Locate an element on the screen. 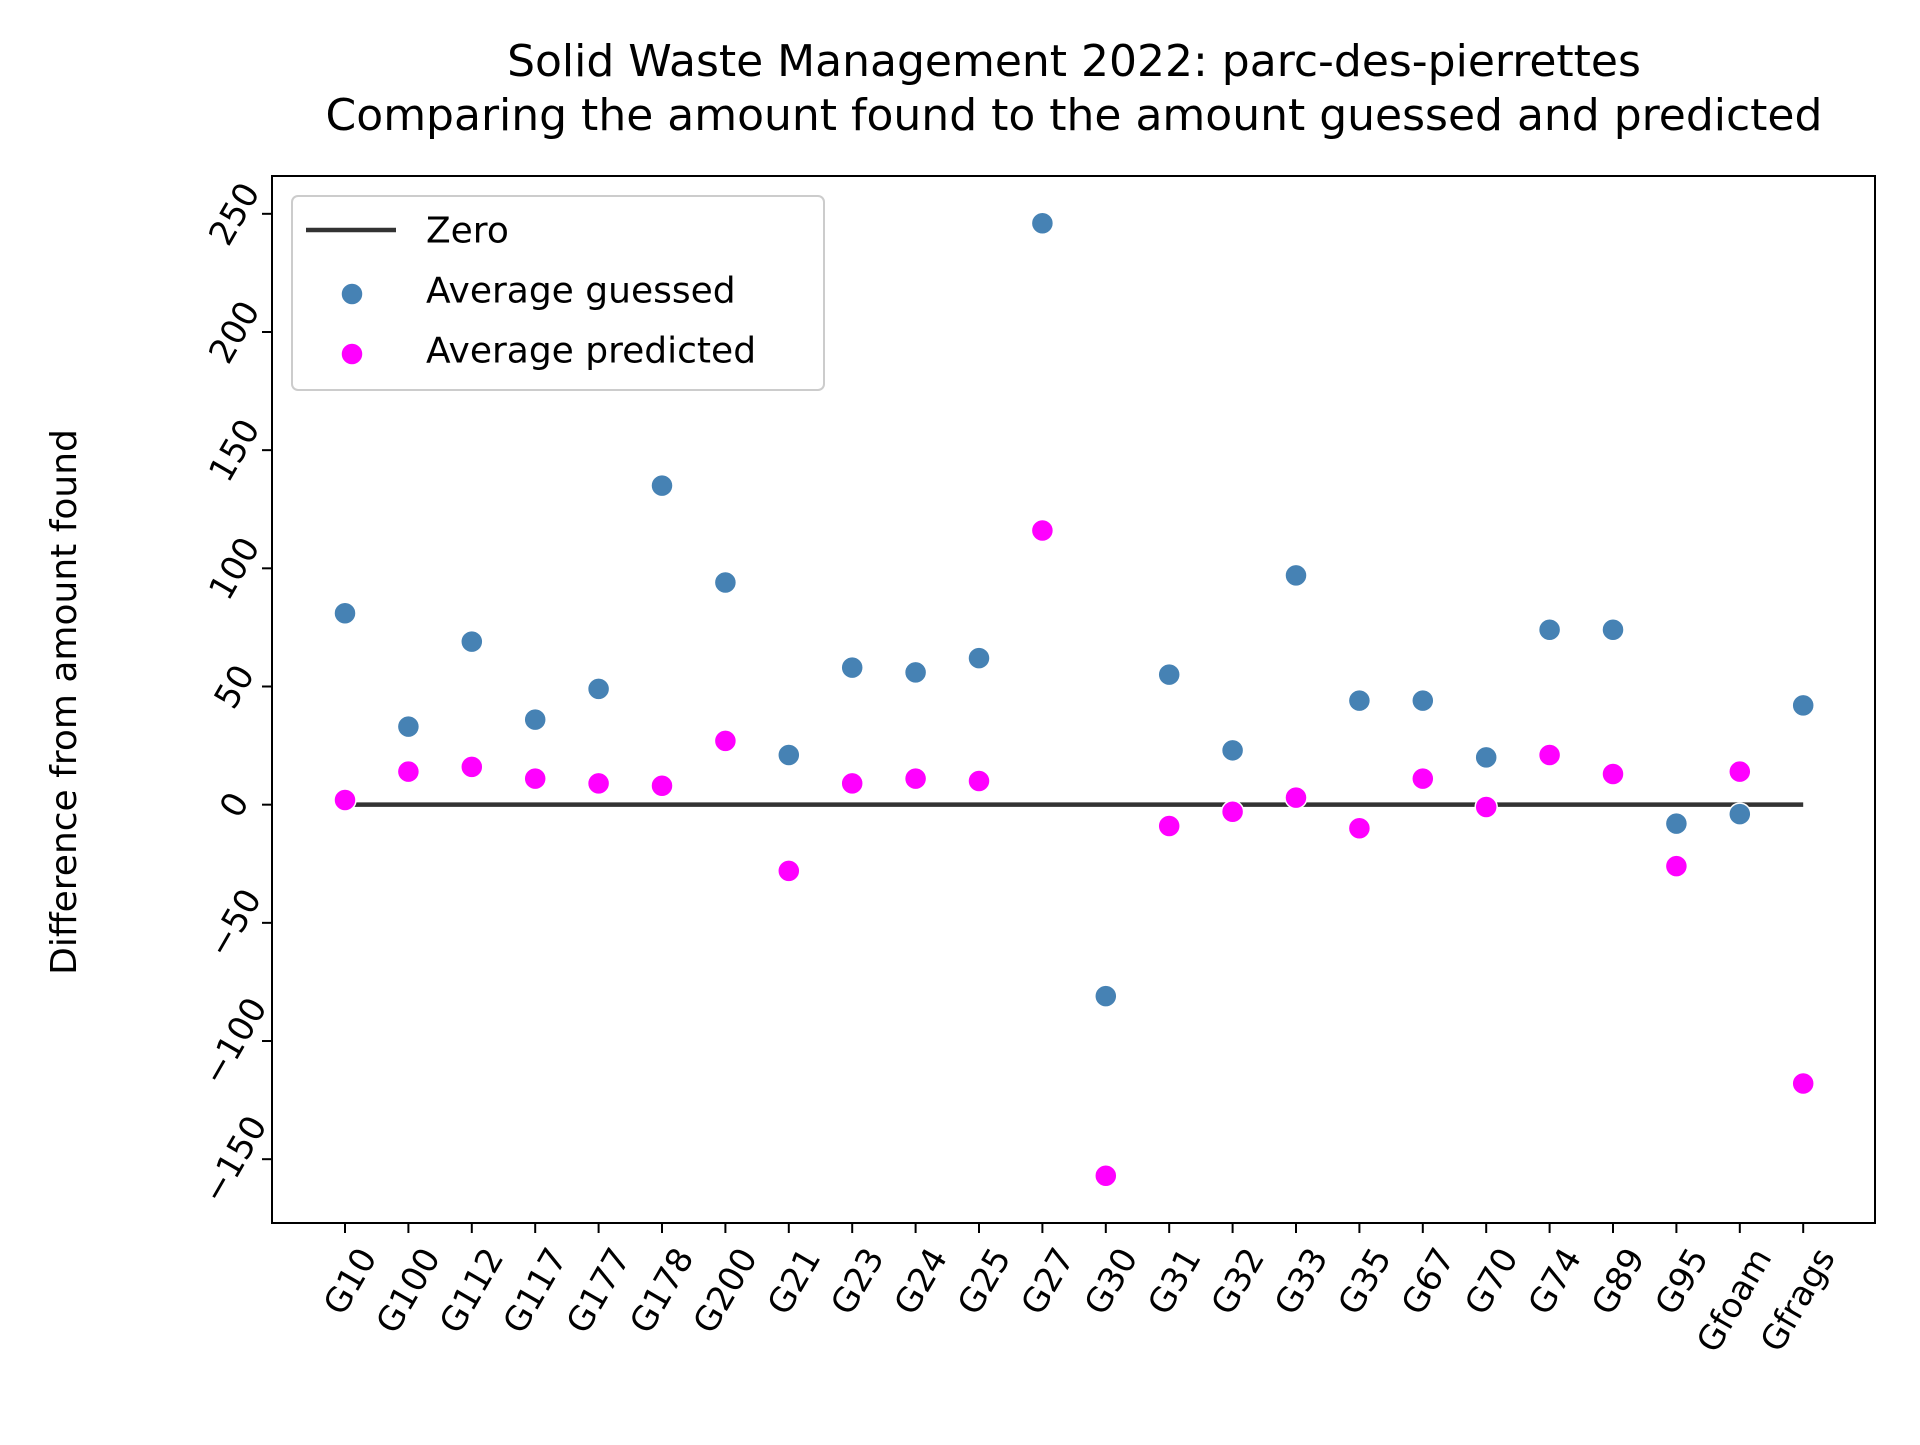 This screenshot has width=1920, height=1445. point-average-predicted-G24 is located at coordinates (915, 778).